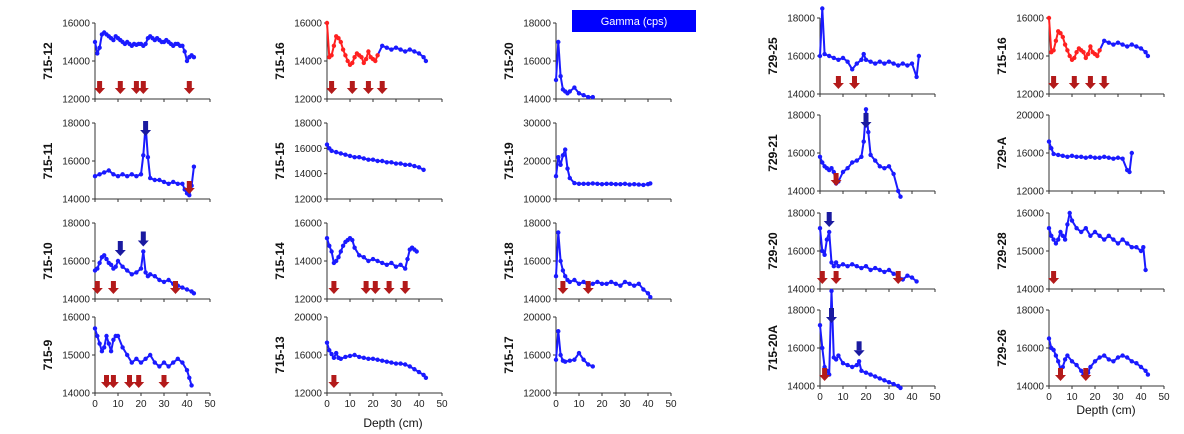 This screenshot has height=434, width=1184. I want to click on y-tick-label: 10000, so click(537, 200).